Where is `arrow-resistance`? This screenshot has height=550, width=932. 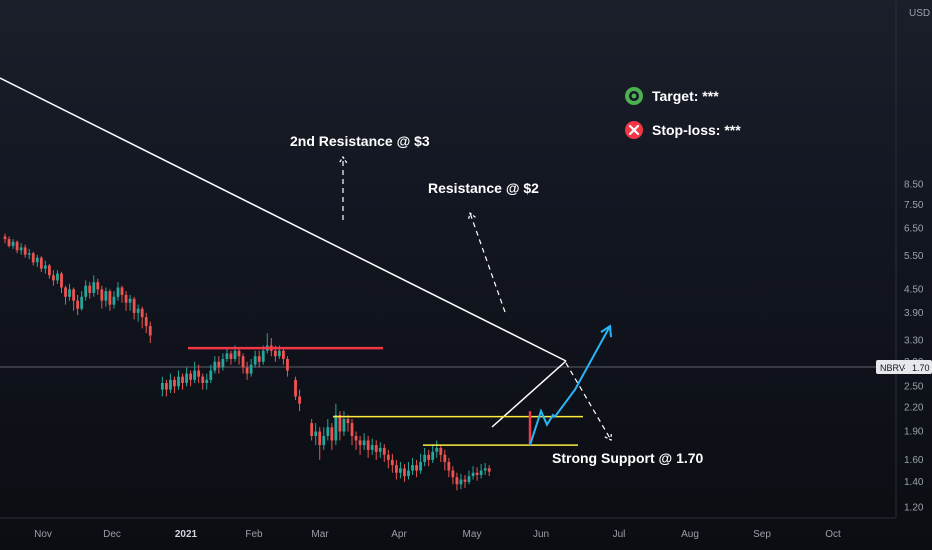
arrow-resistance is located at coordinates (487, 262).